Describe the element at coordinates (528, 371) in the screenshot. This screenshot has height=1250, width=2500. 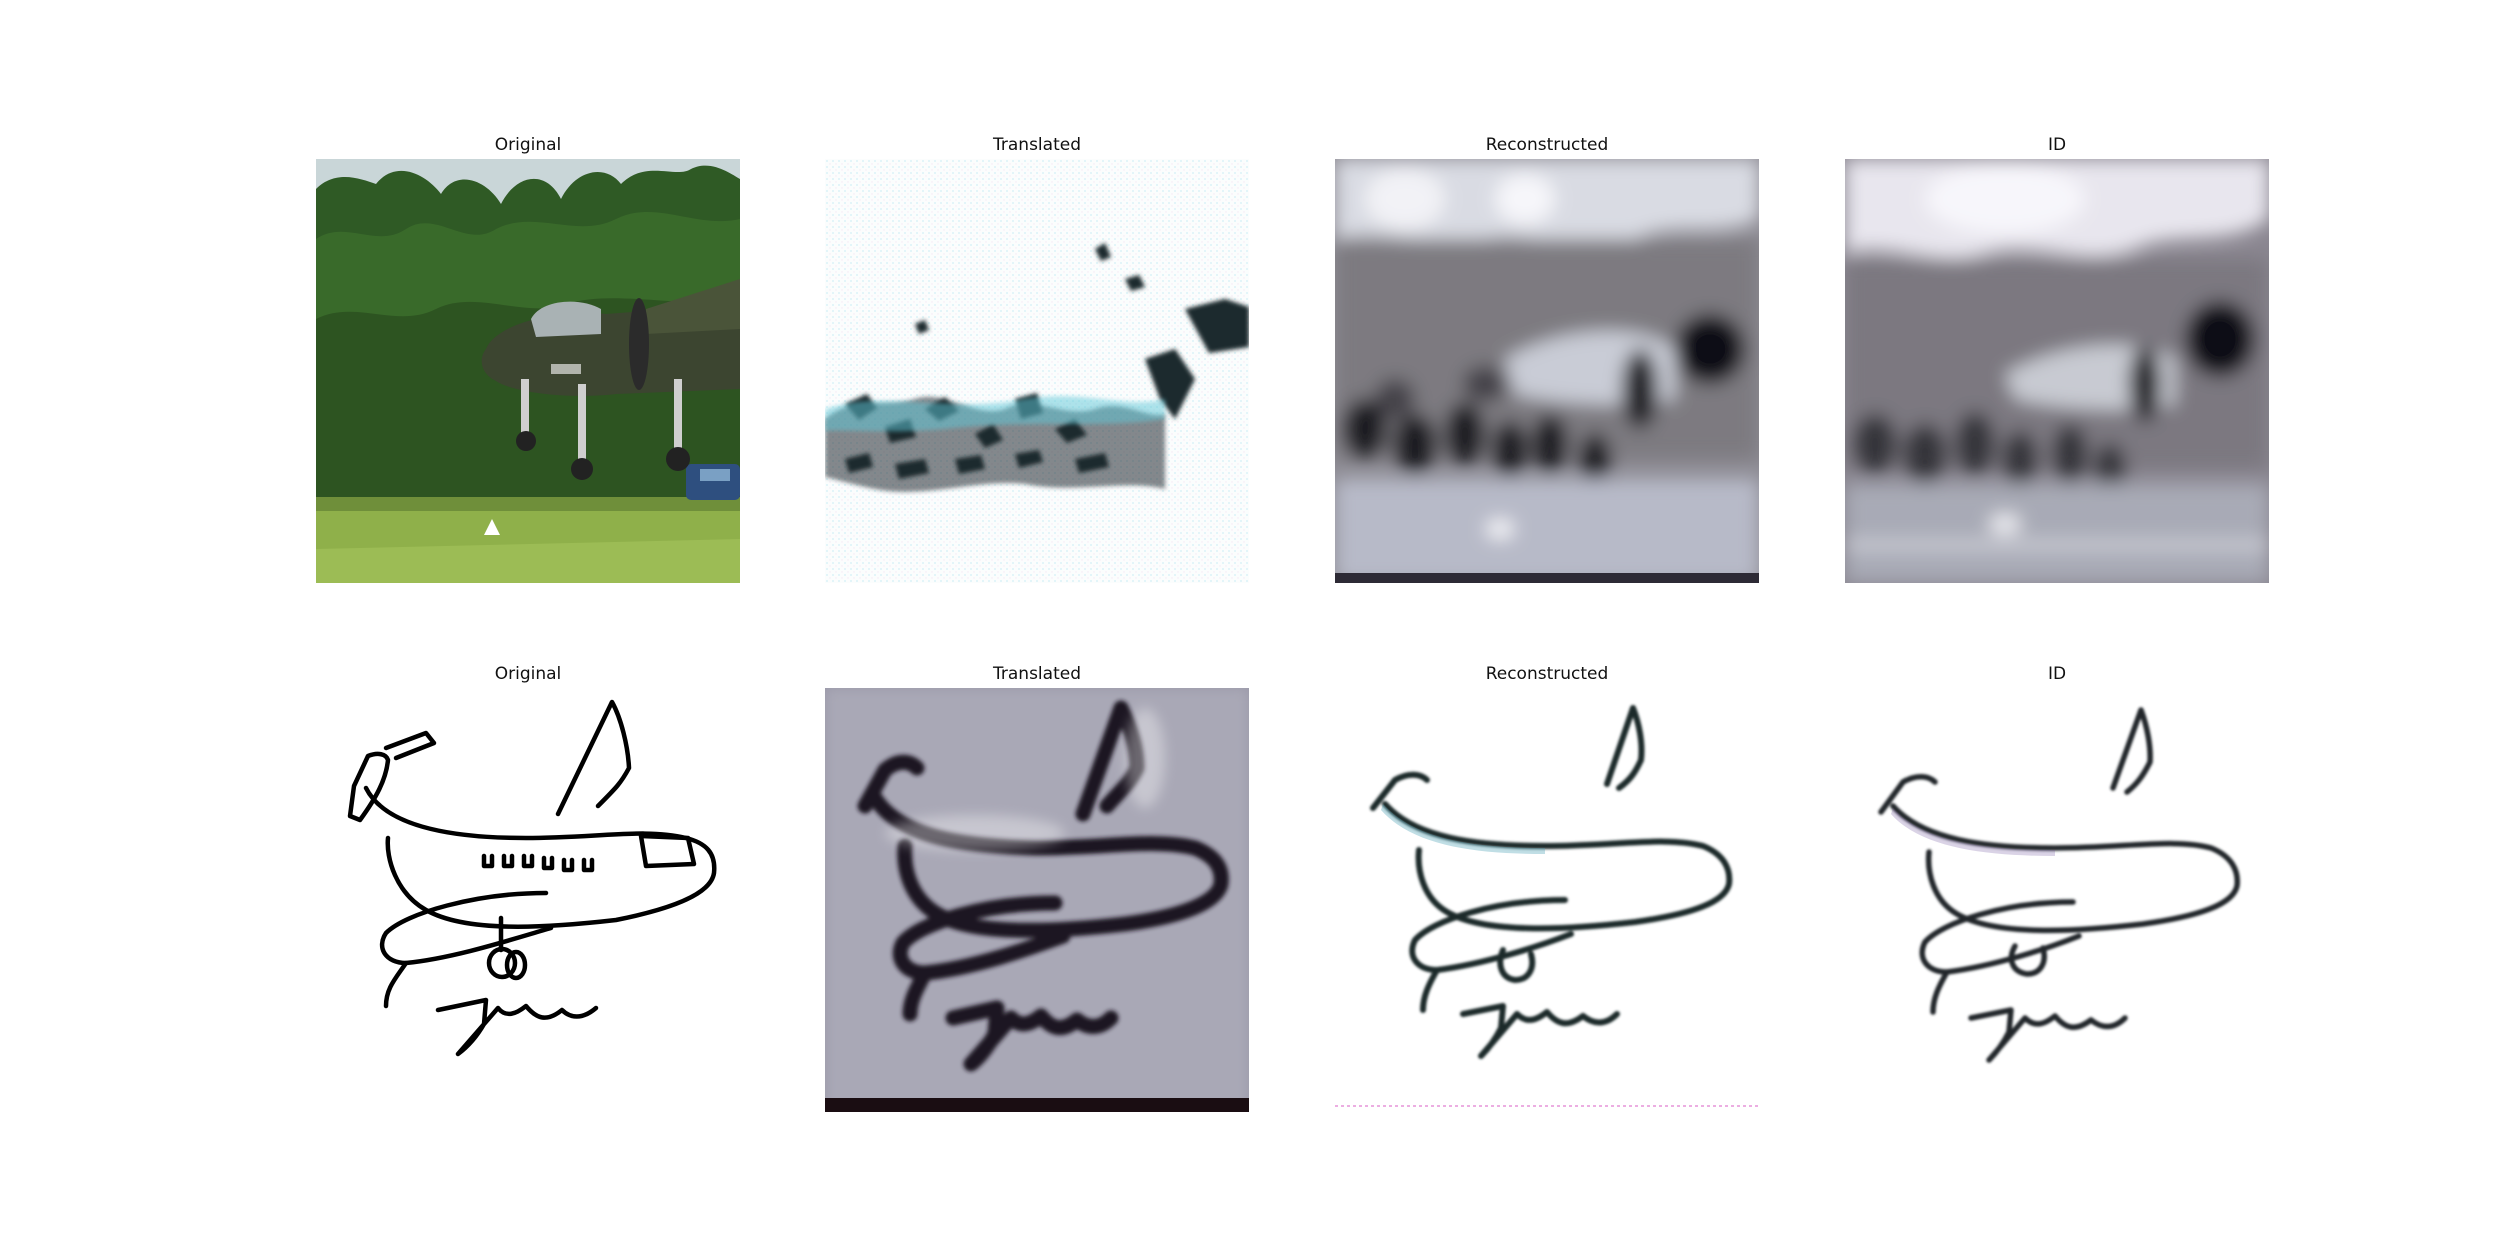
I see `airplane-photo` at that location.